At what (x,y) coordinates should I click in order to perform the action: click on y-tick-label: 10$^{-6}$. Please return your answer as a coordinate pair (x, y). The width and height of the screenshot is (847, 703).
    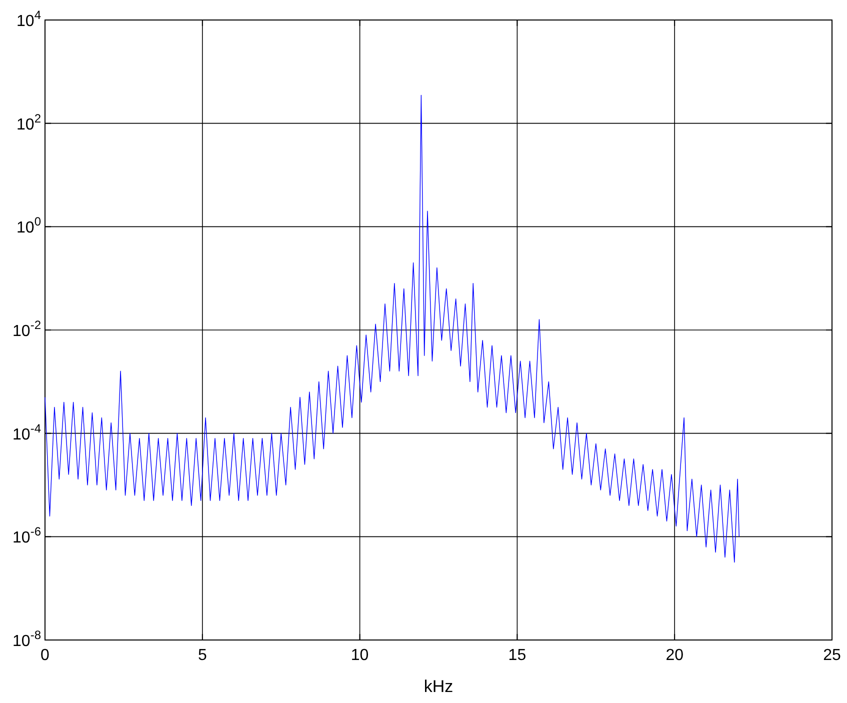
    Looking at the image, I should click on (27, 535).